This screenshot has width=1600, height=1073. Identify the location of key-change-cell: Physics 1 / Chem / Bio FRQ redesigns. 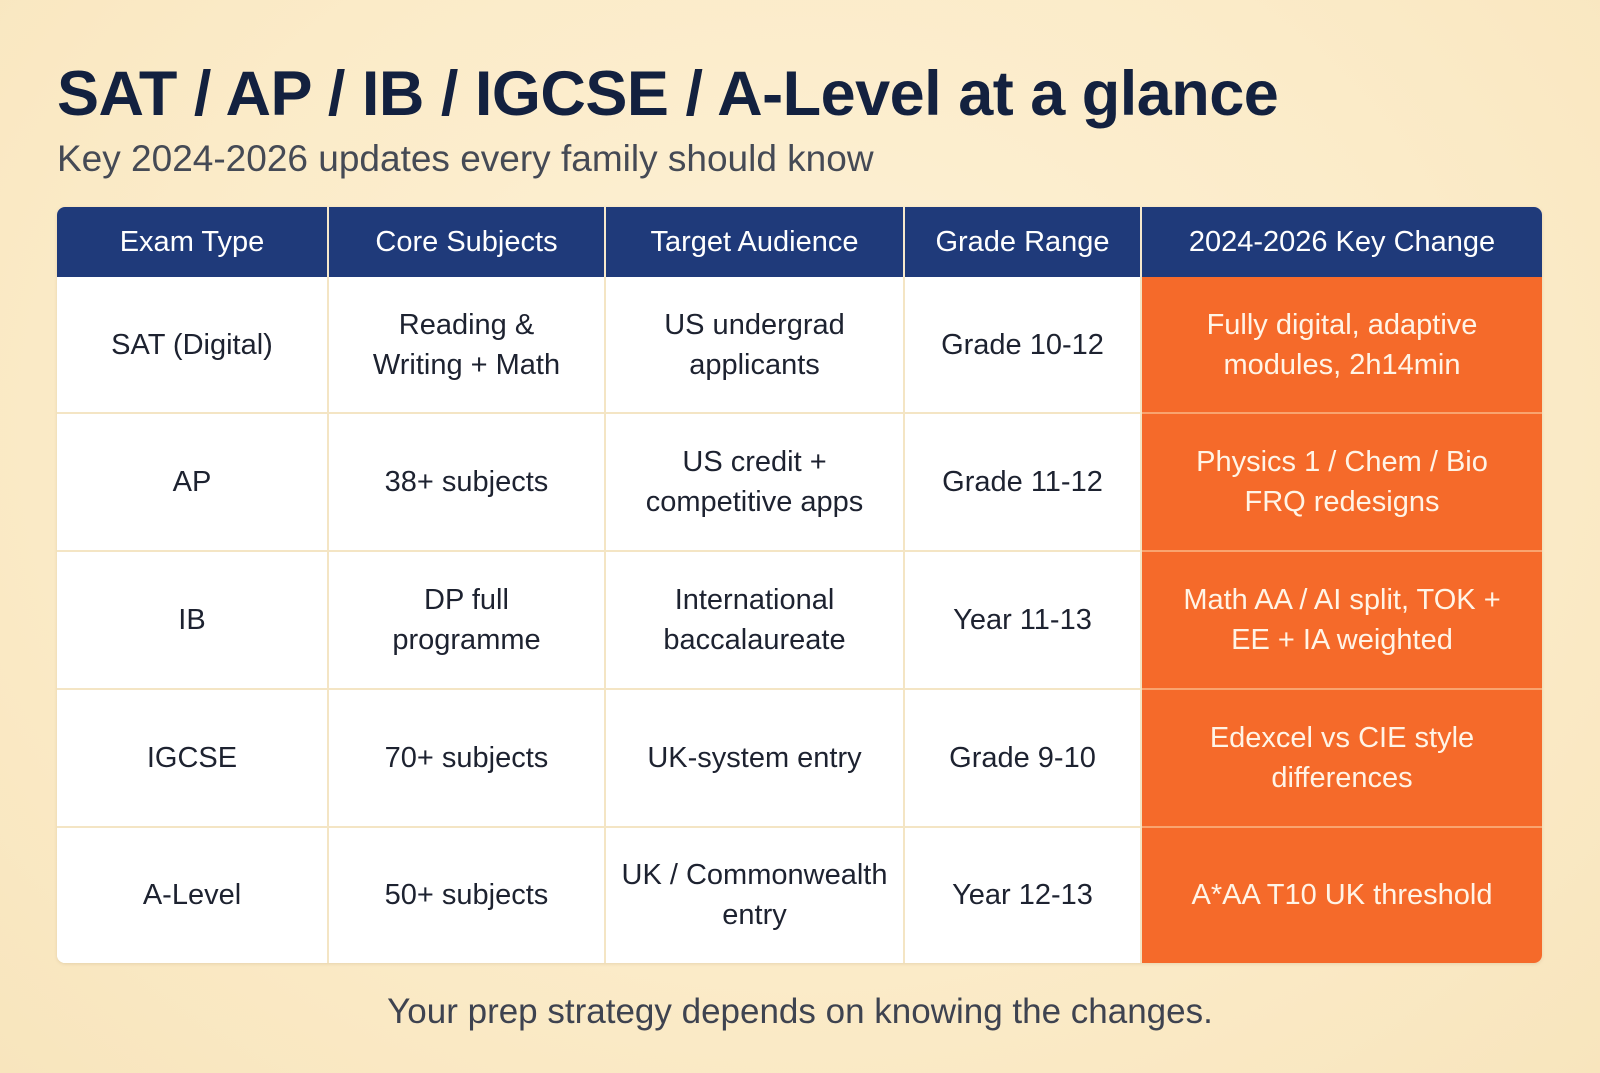
(1341, 483).